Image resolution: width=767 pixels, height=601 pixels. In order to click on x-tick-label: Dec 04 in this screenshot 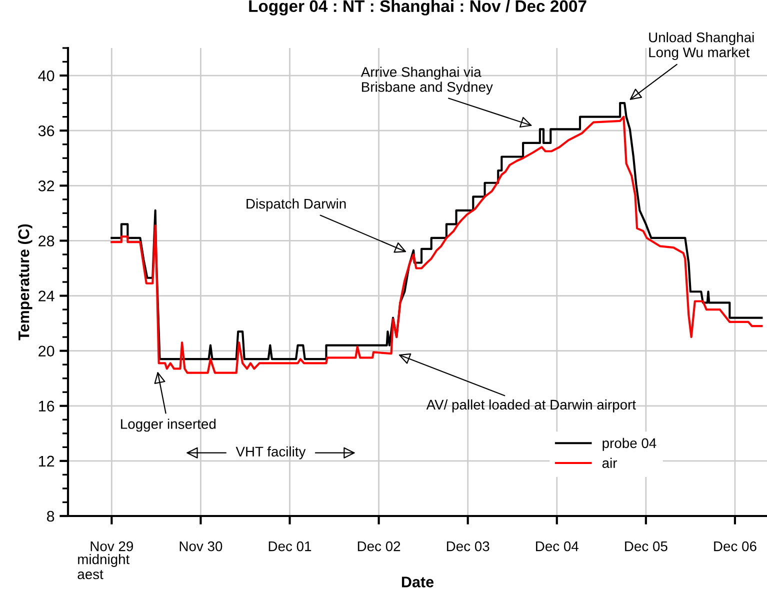, I will do `click(557, 546)`.